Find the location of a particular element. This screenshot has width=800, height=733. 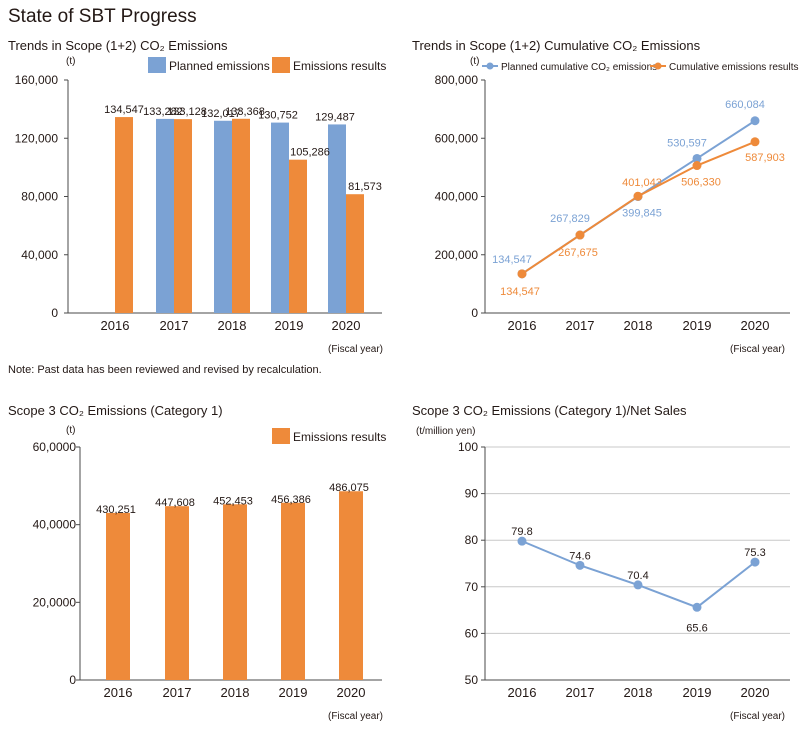

data-label: 105,286 is located at coordinates (310, 153).